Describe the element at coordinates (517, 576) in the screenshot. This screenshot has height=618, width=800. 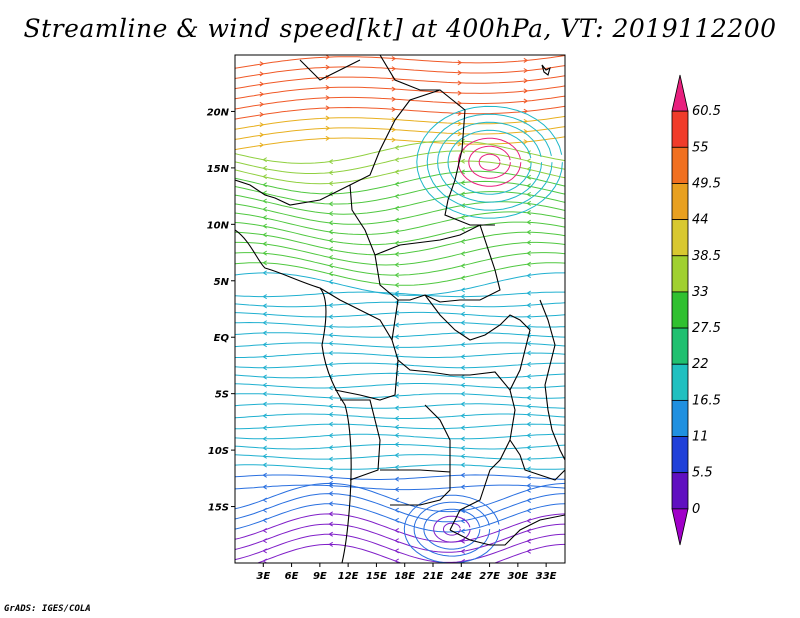
I see `lon-tick-label: 30E` at that location.